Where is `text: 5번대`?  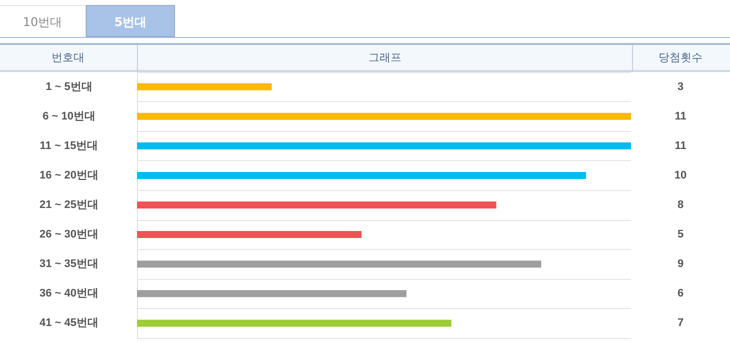
text: 5번대 is located at coordinates (130, 21).